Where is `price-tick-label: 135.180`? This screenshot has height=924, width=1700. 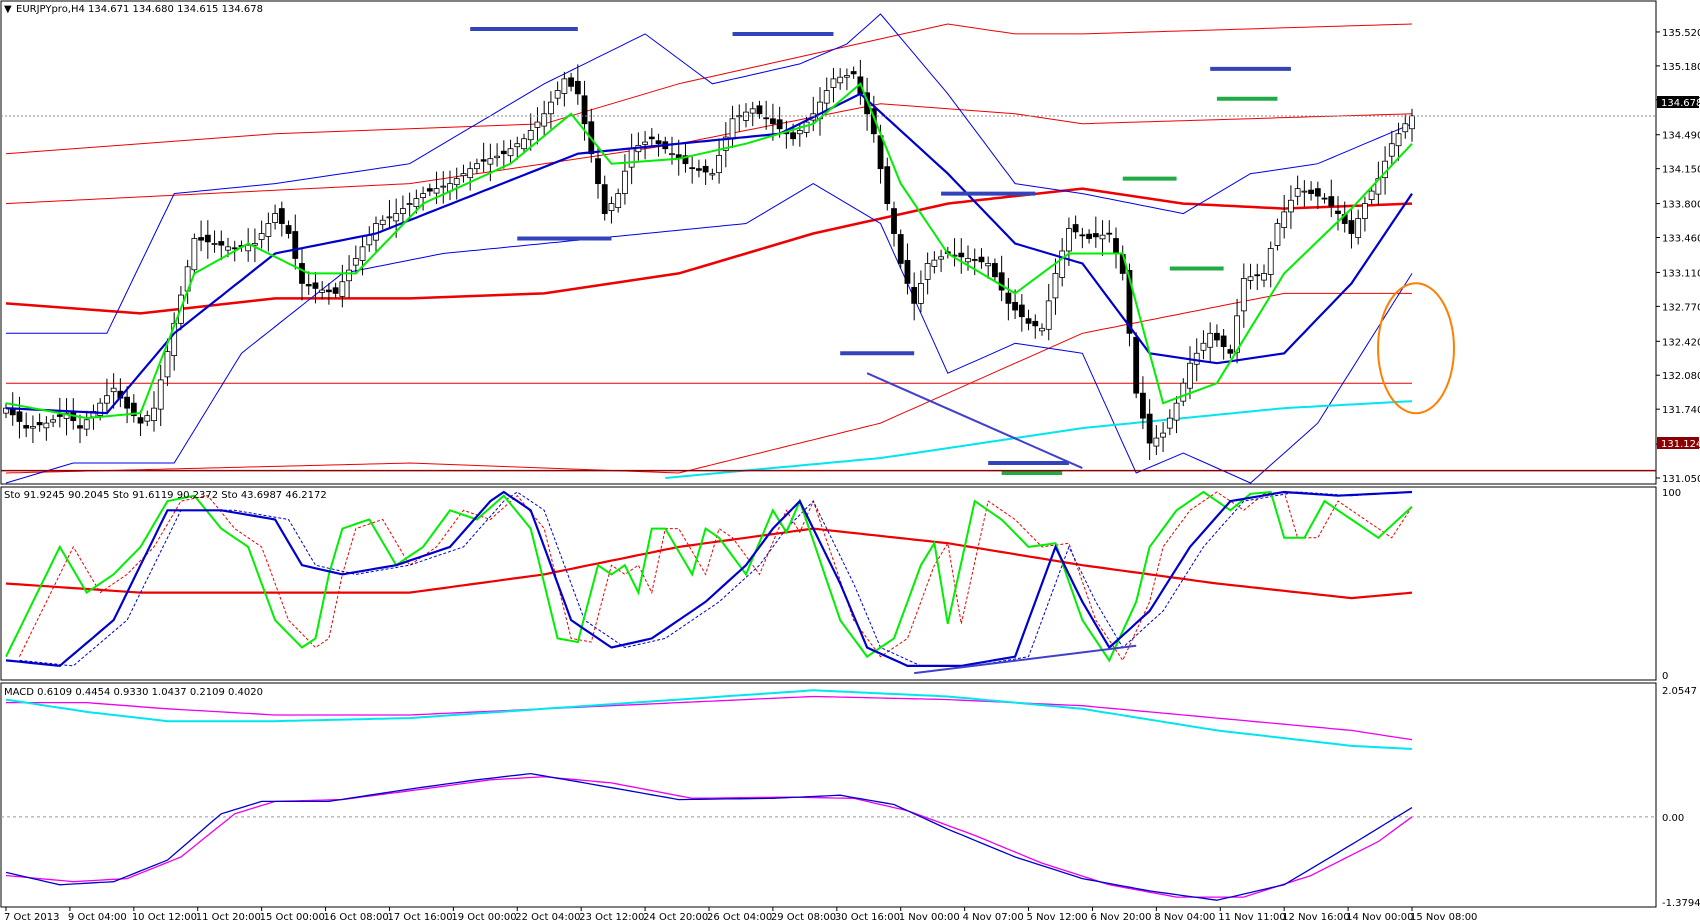
price-tick-label: 135.180 is located at coordinates (1681, 67).